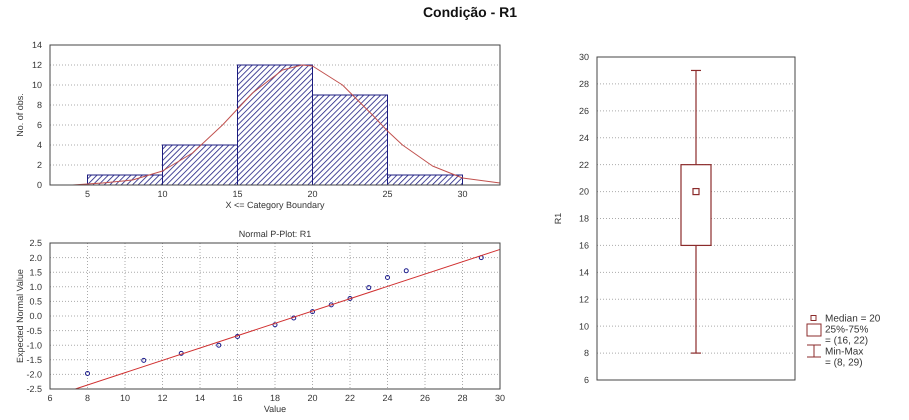 The image size is (909, 420). I want to click on chart-title: Condição - R1, so click(470, 12).